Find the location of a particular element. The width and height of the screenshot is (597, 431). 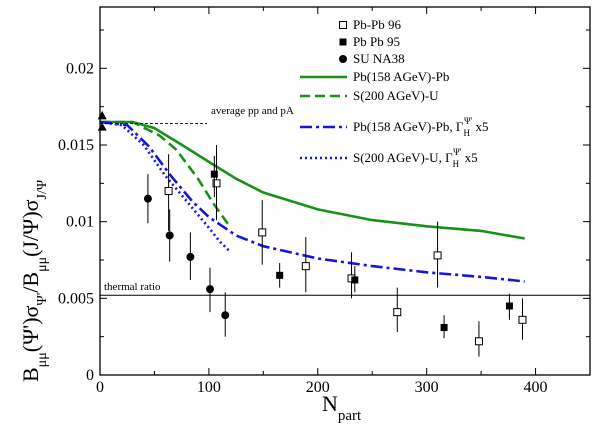

legend-label: SU NA38 is located at coordinates (379, 58).